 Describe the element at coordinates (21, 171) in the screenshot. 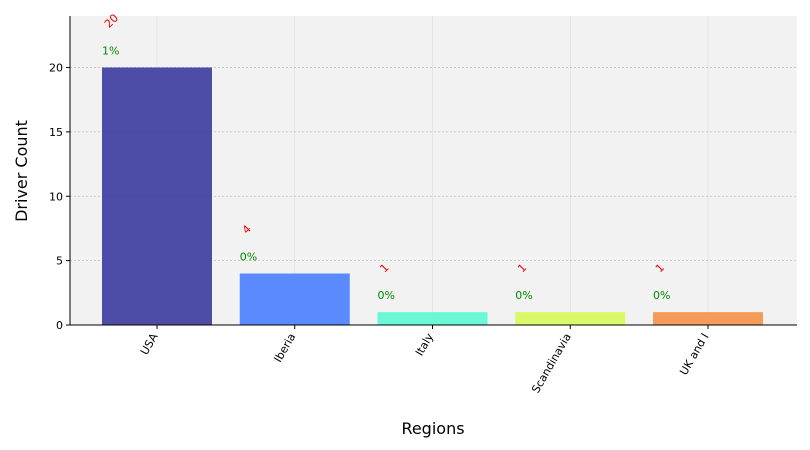

I see `y-axis-title: Driver Count` at that location.